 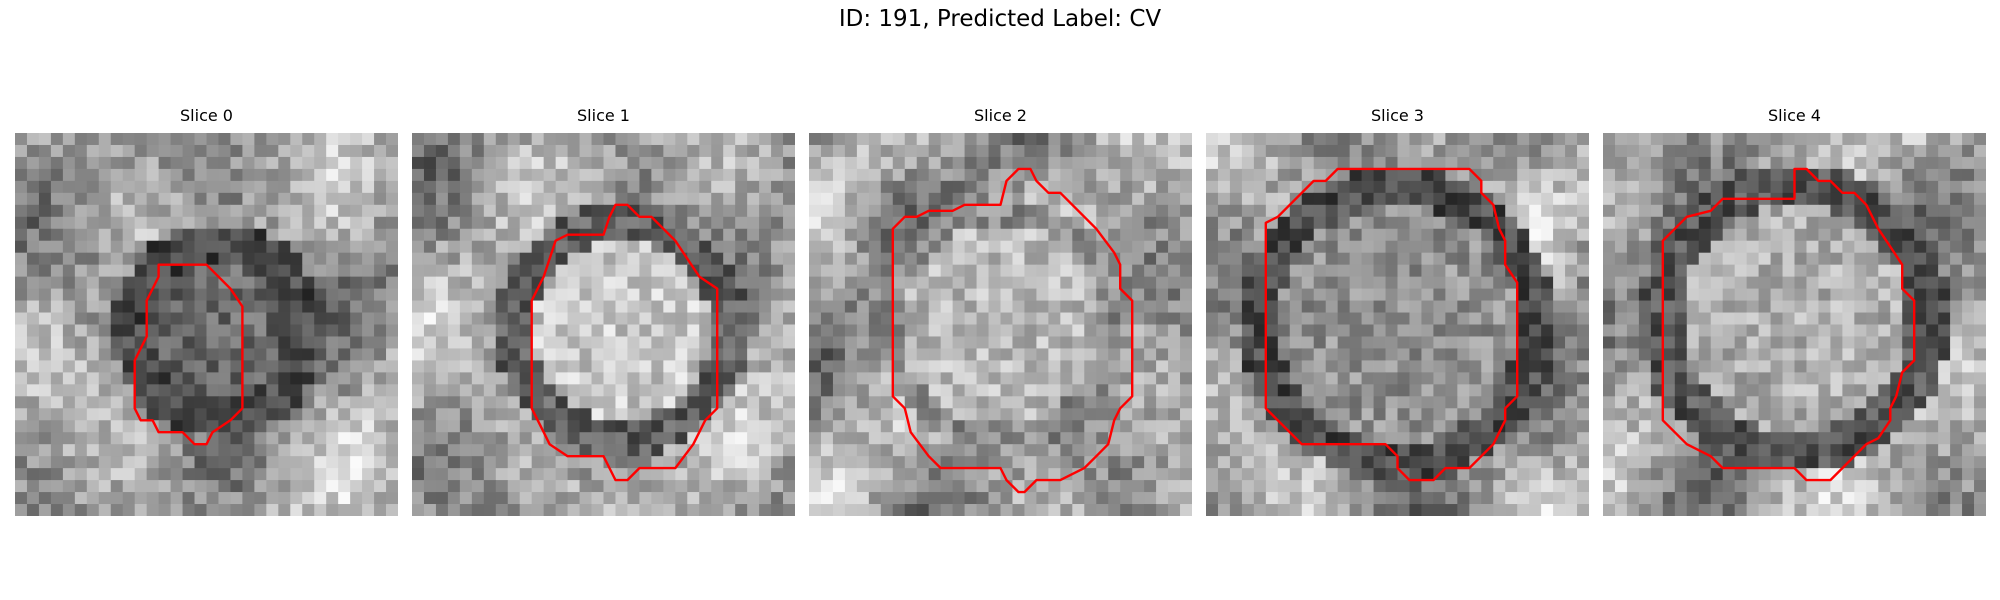 I want to click on slice-title: Slice 1, so click(x=603, y=115).